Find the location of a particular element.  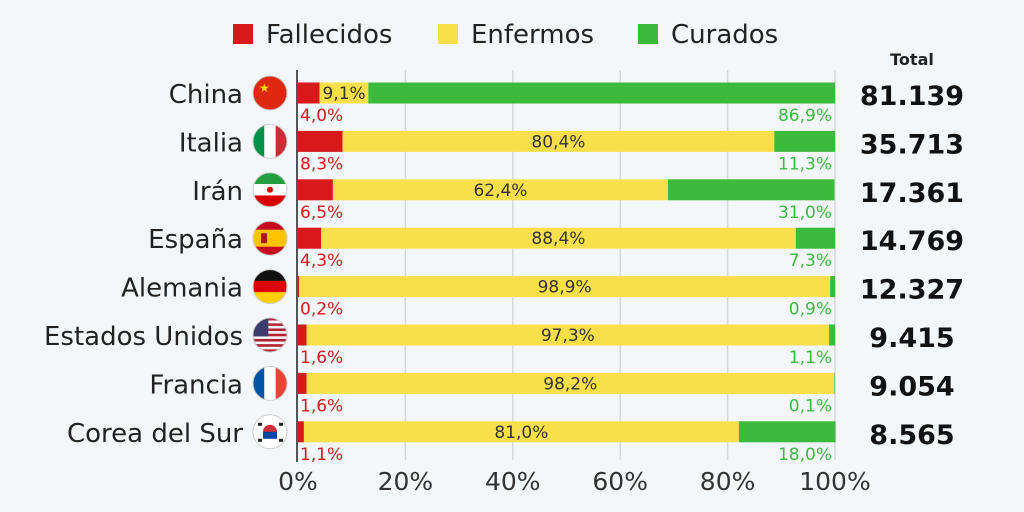

row-china: China ★ 9,1%4,0% 86,9% 81.139 is located at coordinates (566, 100).